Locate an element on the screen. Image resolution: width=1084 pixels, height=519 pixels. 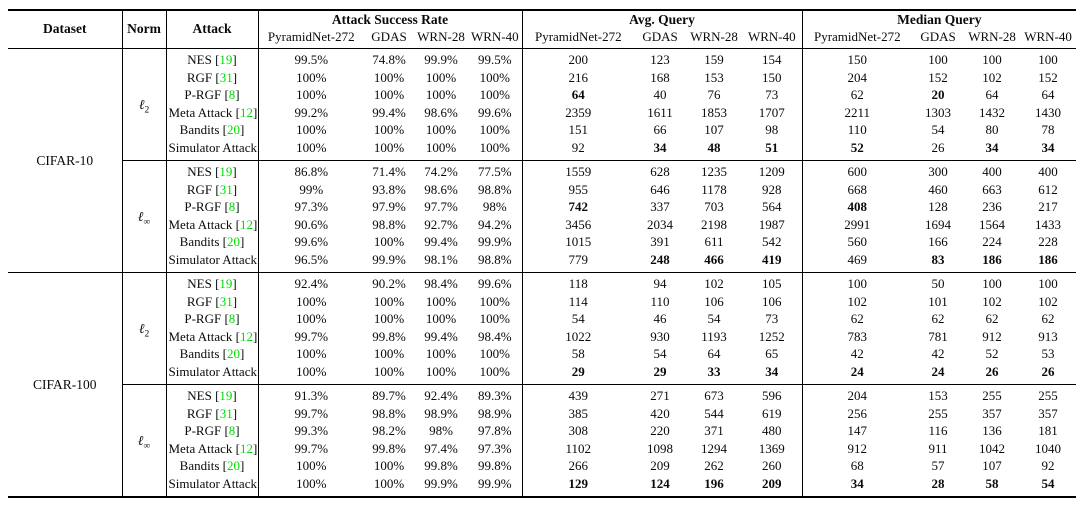
norm-subscript: 2 is located at coordinates (147, 110).